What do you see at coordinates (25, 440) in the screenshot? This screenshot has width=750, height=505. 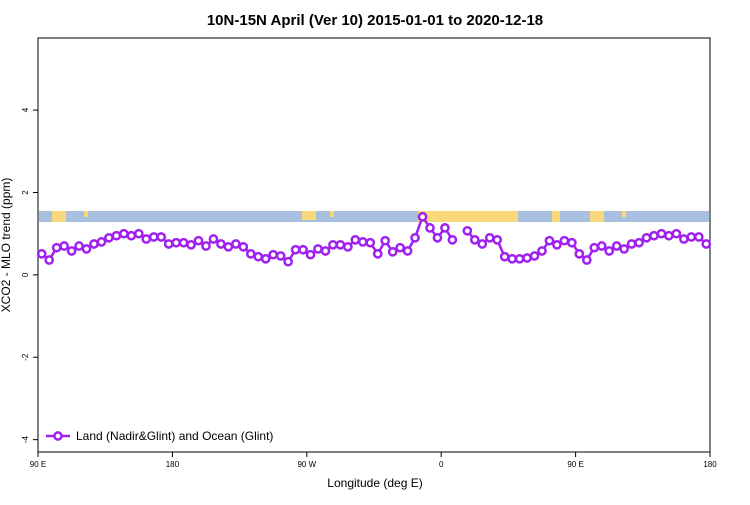 I see `y-tick-label: -4` at bounding box center [25, 440].